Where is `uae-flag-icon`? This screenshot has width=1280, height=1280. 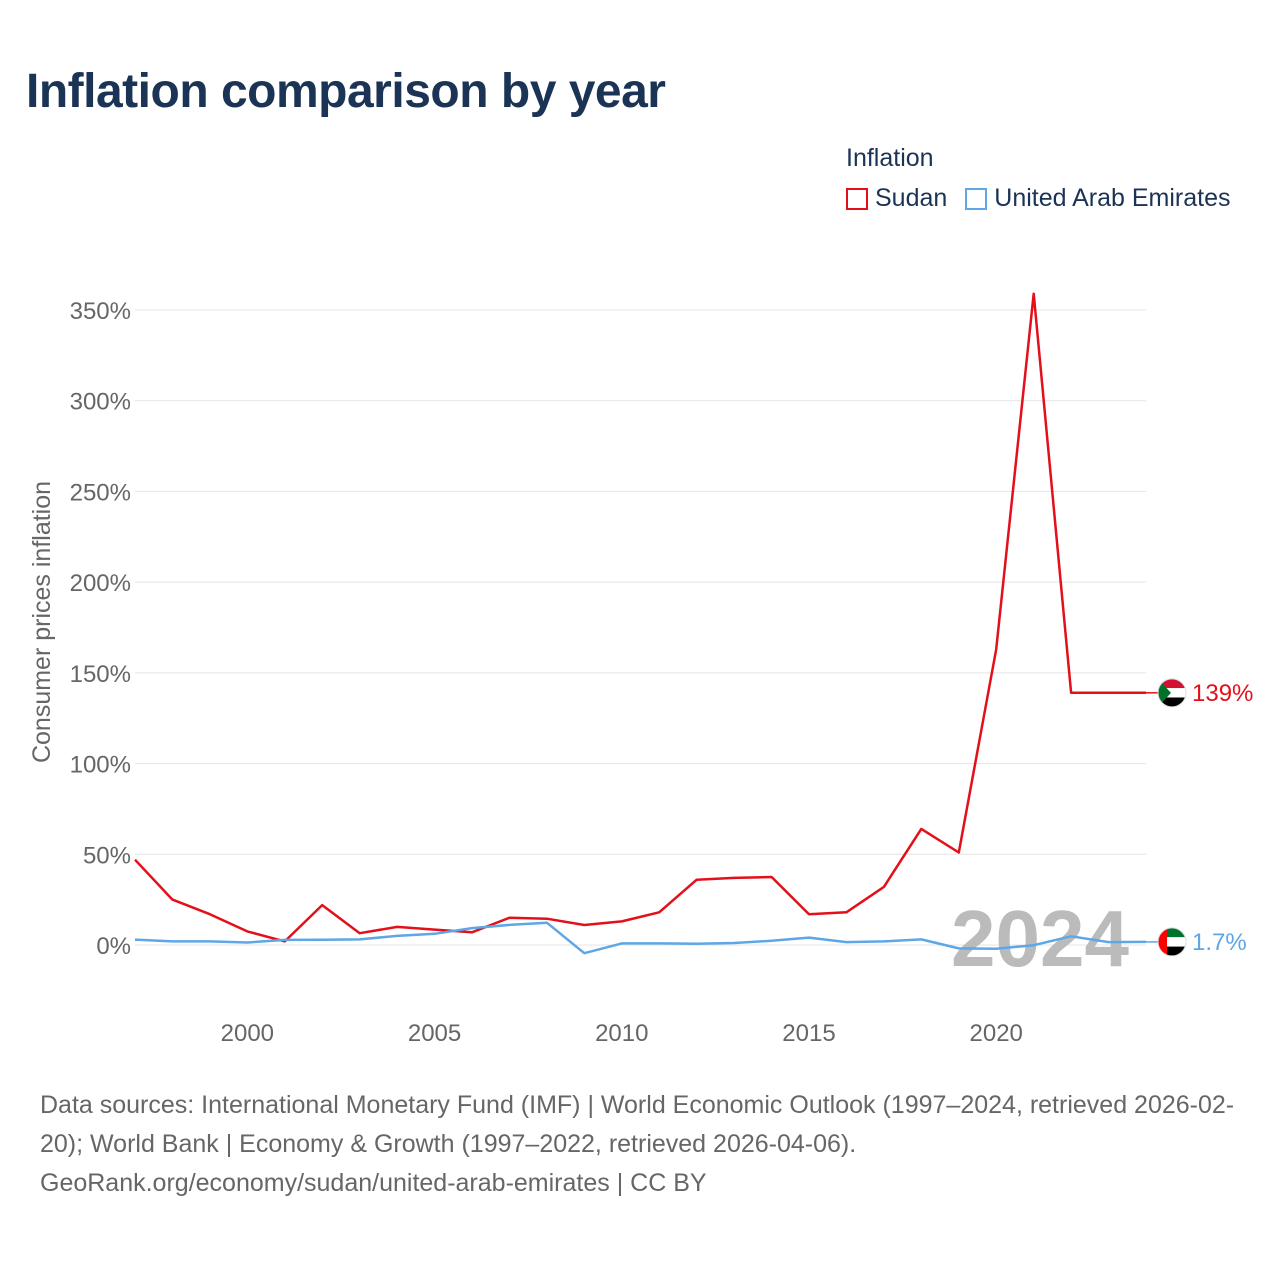
uae-flag-icon is located at coordinates (1172, 941).